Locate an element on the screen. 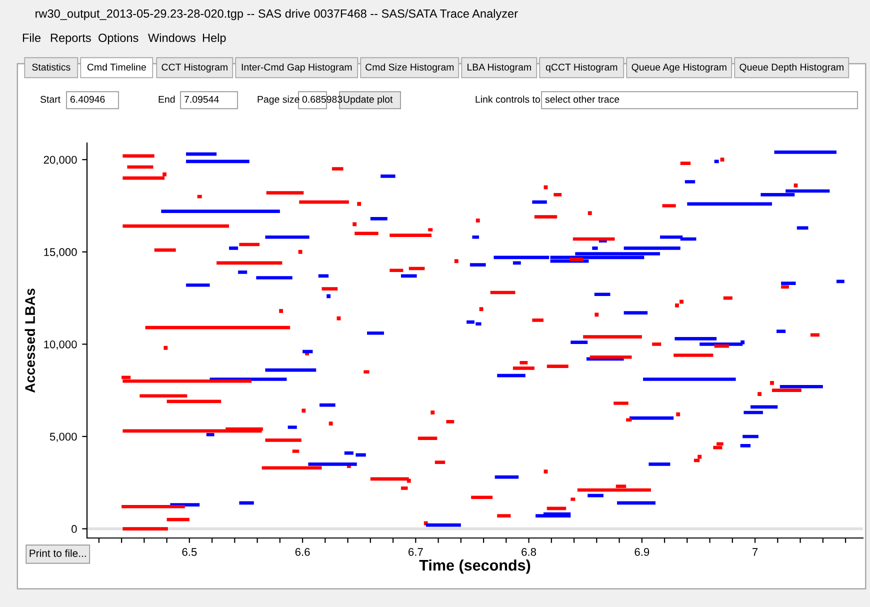 This screenshot has height=607, width=870. text: 7.09544 is located at coordinates (201, 99).